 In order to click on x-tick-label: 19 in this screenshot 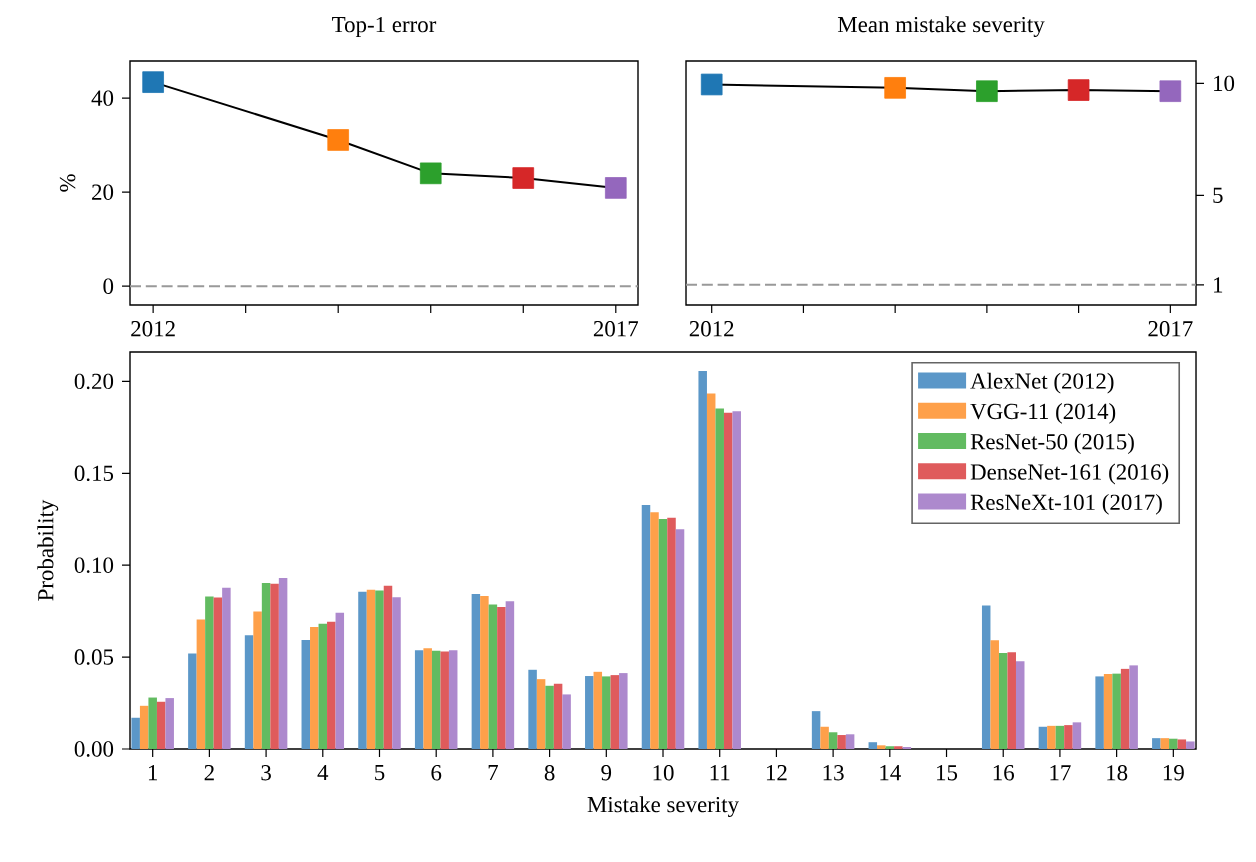, I will do `click(1173, 773)`.